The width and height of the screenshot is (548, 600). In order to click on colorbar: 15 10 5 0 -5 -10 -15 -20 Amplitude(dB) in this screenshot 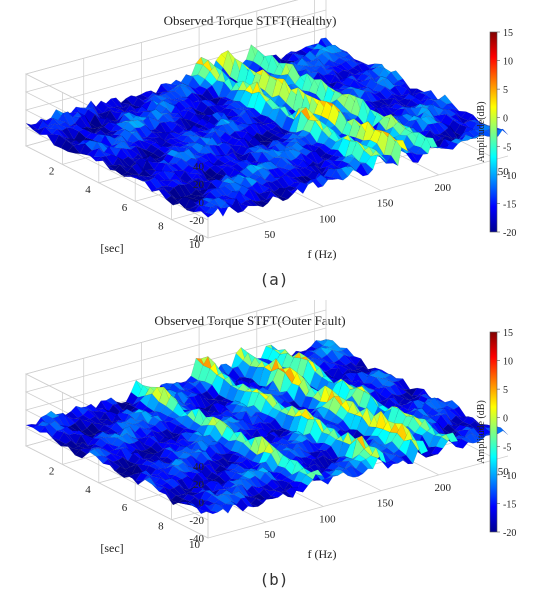, I will do `click(496, 133)`.